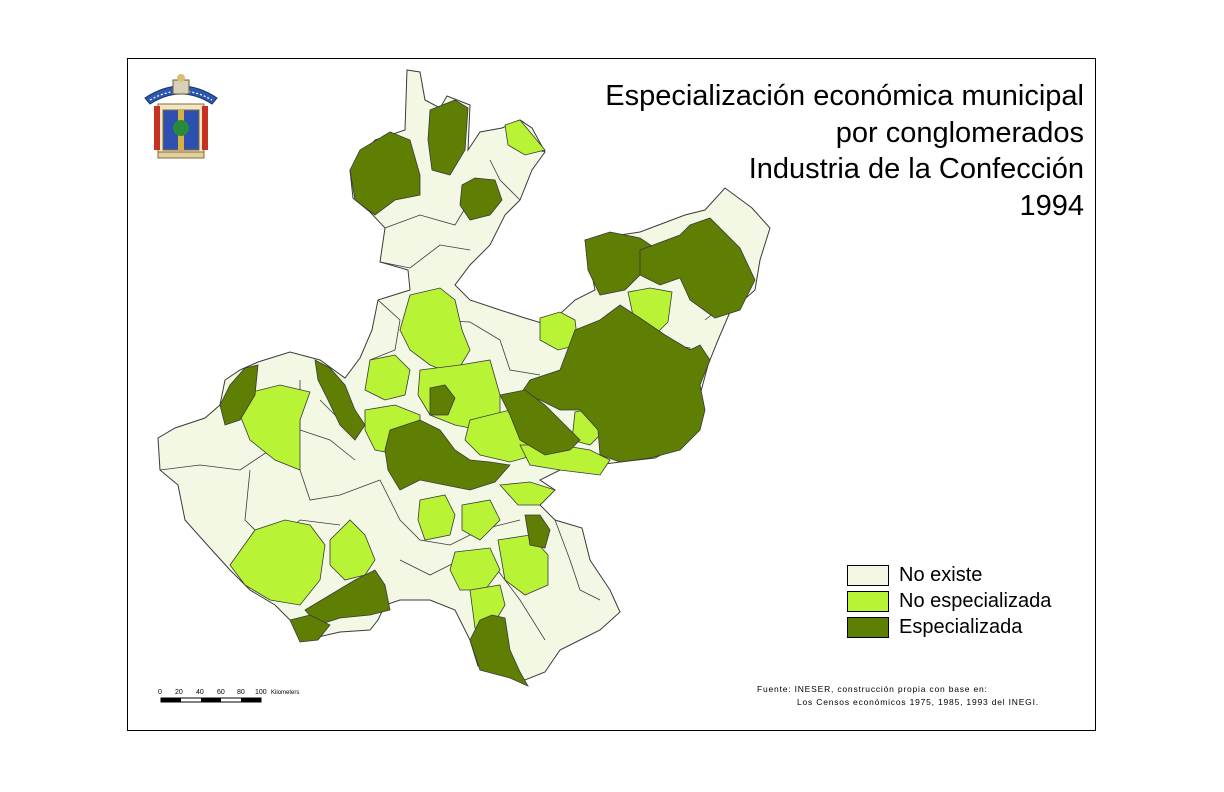 The height and width of the screenshot is (792, 1224). I want to click on legend-item-no-especializada: No especializada, so click(949, 601).